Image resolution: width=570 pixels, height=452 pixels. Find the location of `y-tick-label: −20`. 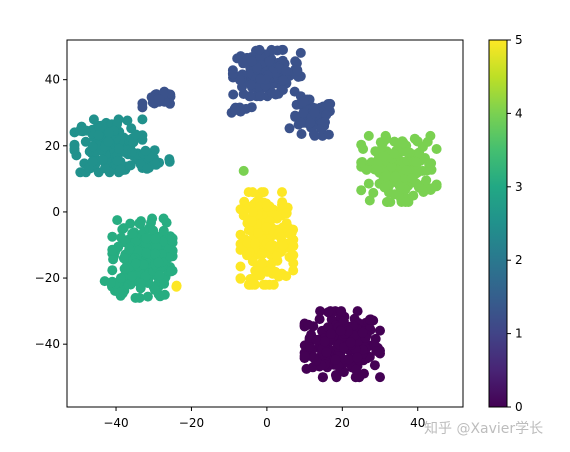

y-tick-label: −20 is located at coordinates (47, 278).